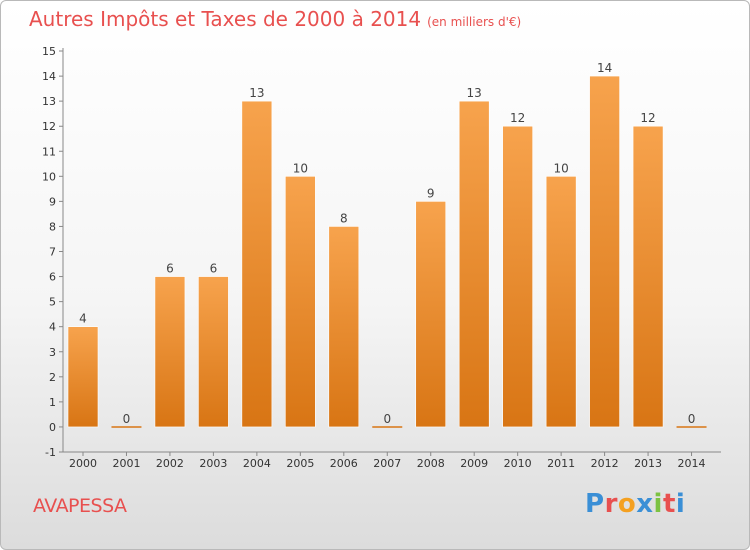  Describe the element at coordinates (83, 319) in the screenshot. I see `data-label: 4` at that location.